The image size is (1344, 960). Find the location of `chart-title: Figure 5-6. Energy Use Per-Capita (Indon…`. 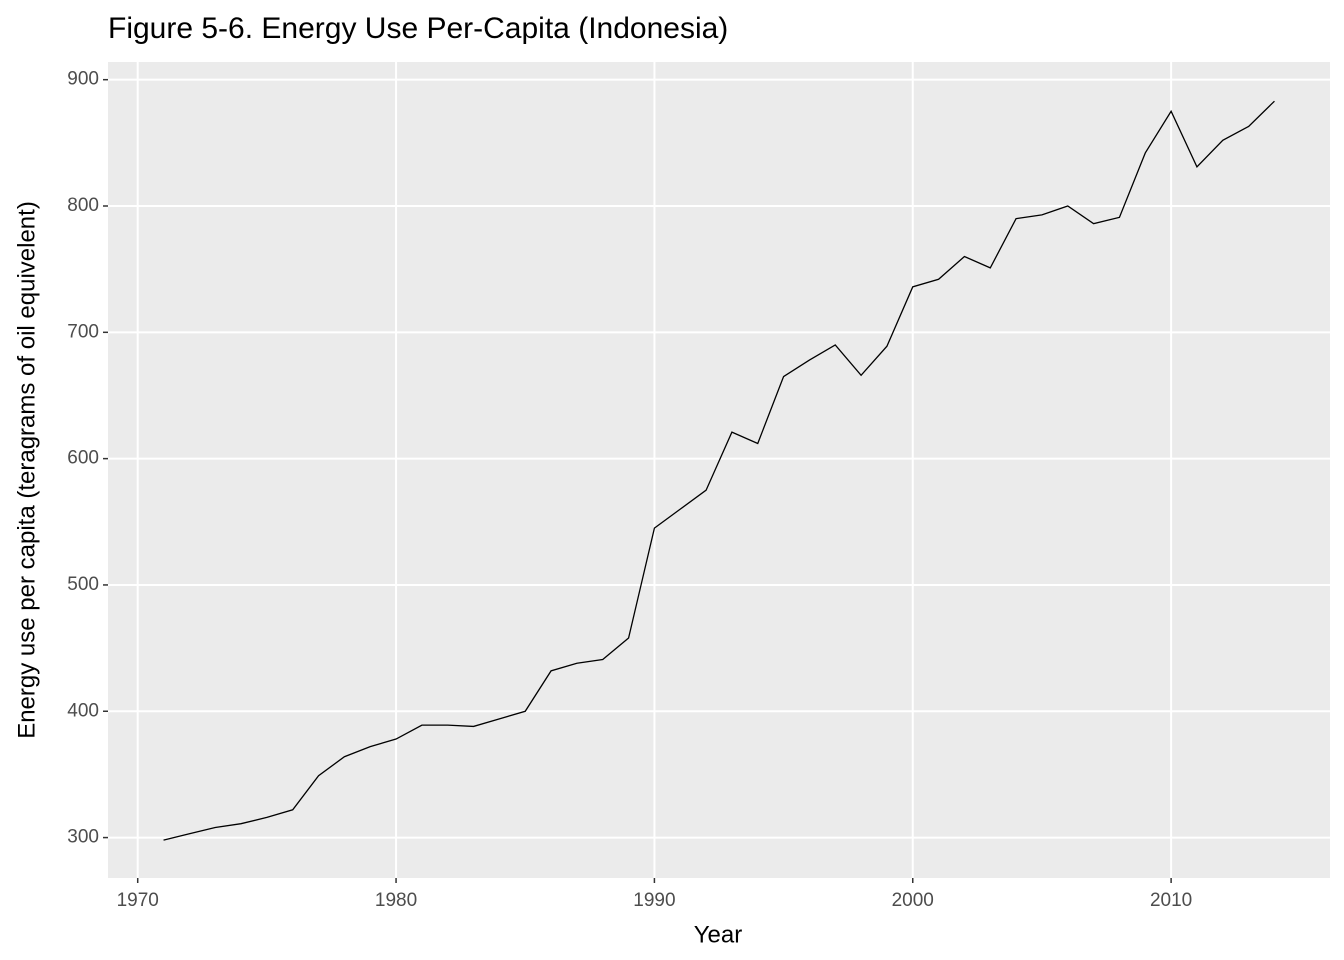

chart-title: Figure 5-6. Energy Use Per-Capita (Indon… is located at coordinates (418, 28).